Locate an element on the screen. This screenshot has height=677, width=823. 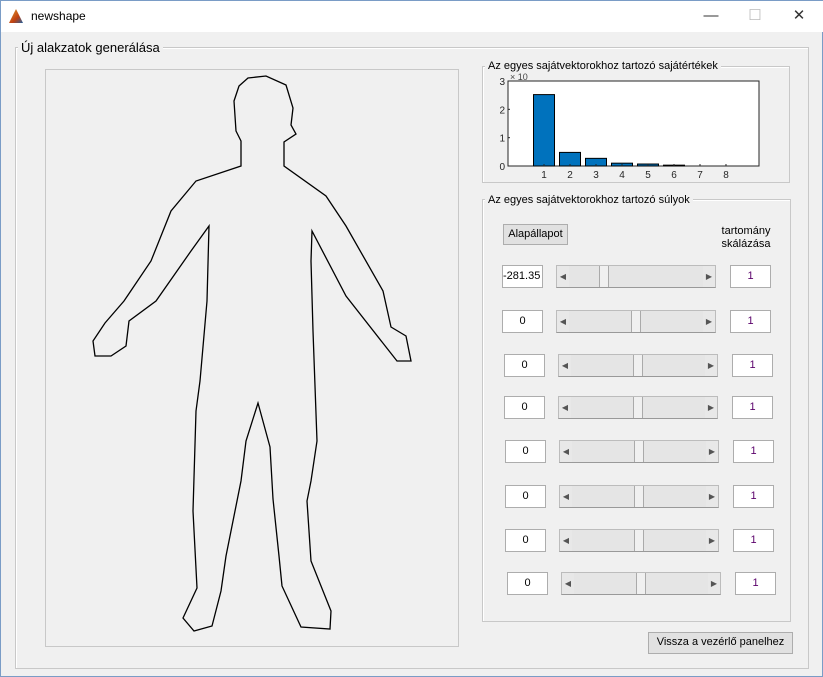
y-tick-label: 3 is located at coordinates (502, 82).